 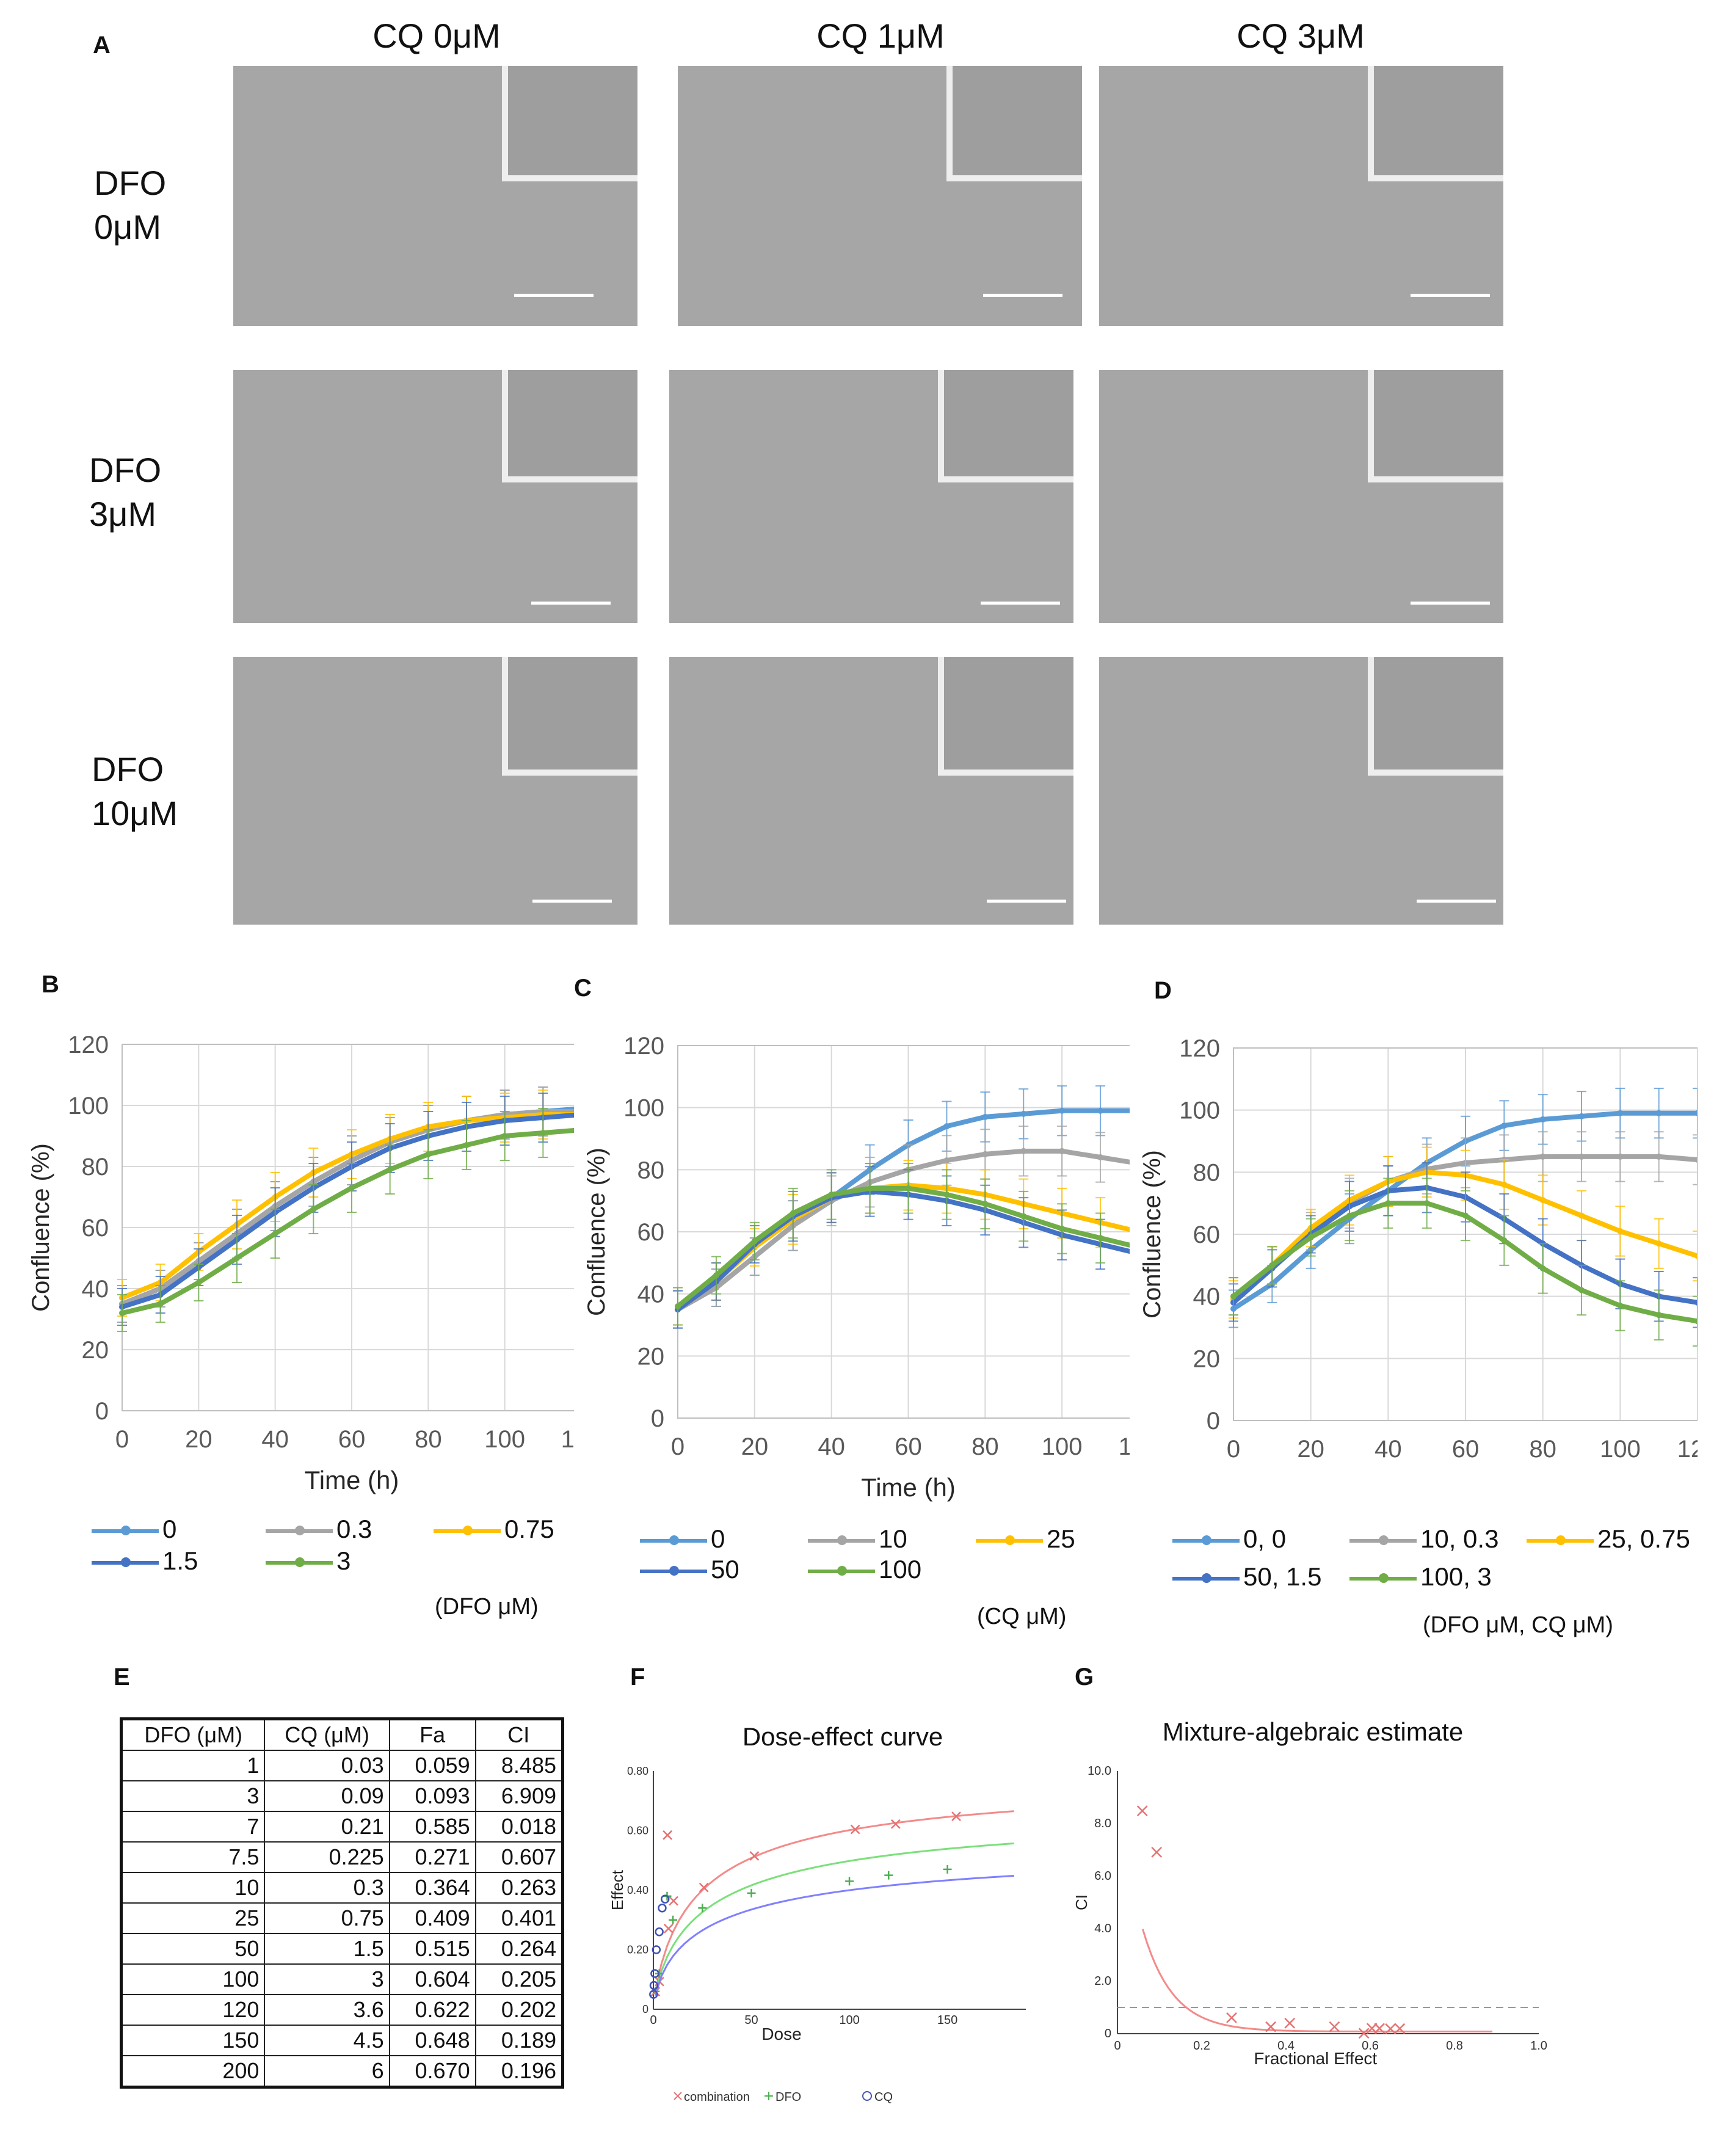 I want to click on legend-c-unit: (CQ μM), so click(x=1022, y=1616).